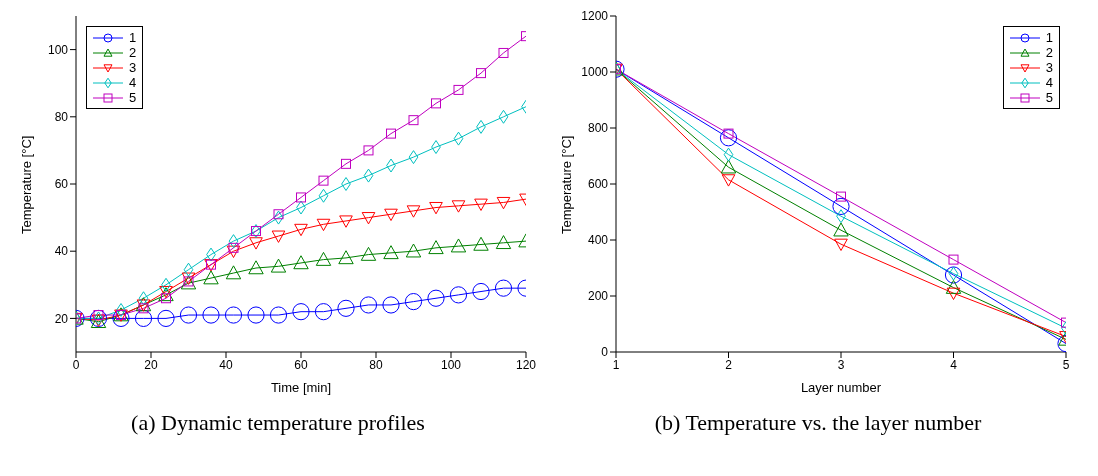 Image resolution: width=1098 pixels, height=476 pixels. Describe the element at coordinates (841, 364) in the screenshot. I see `x-tick-label: 3` at that location.